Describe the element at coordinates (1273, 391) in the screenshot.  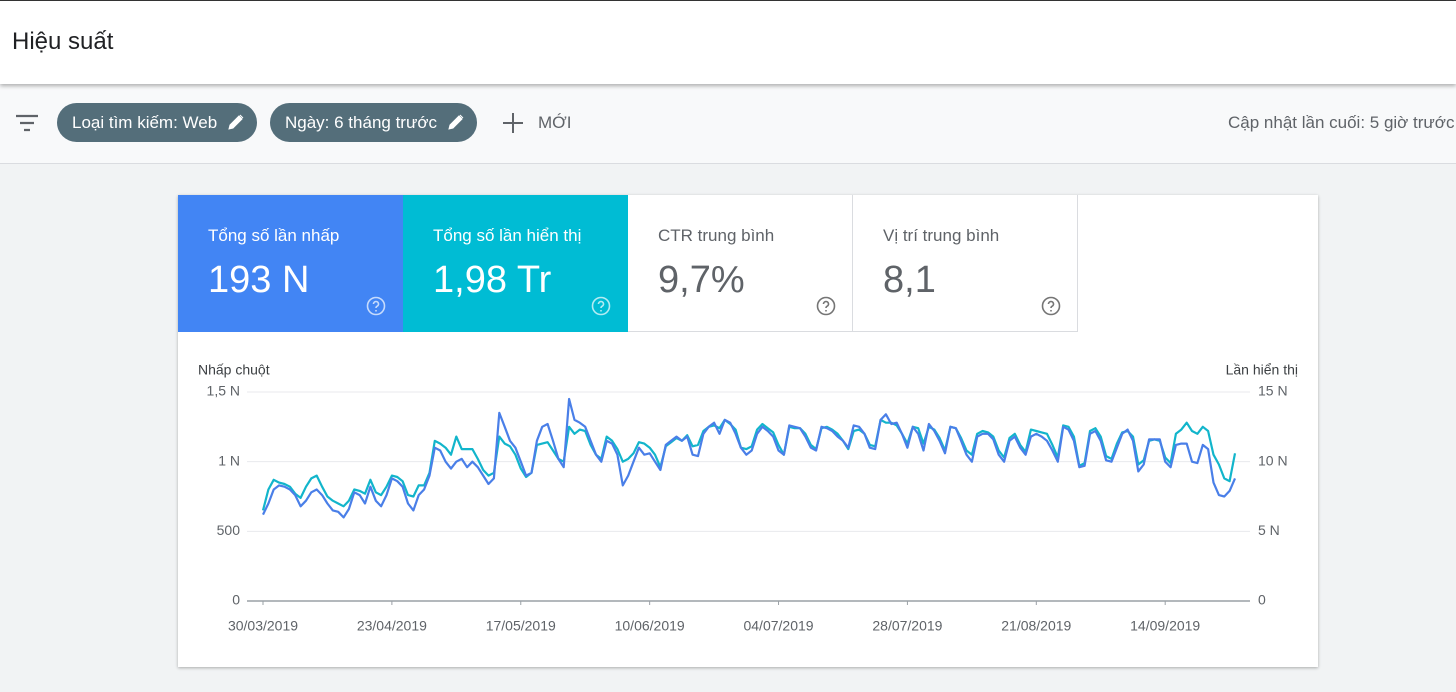
I see `y2-tick-label: 15 N` at that location.